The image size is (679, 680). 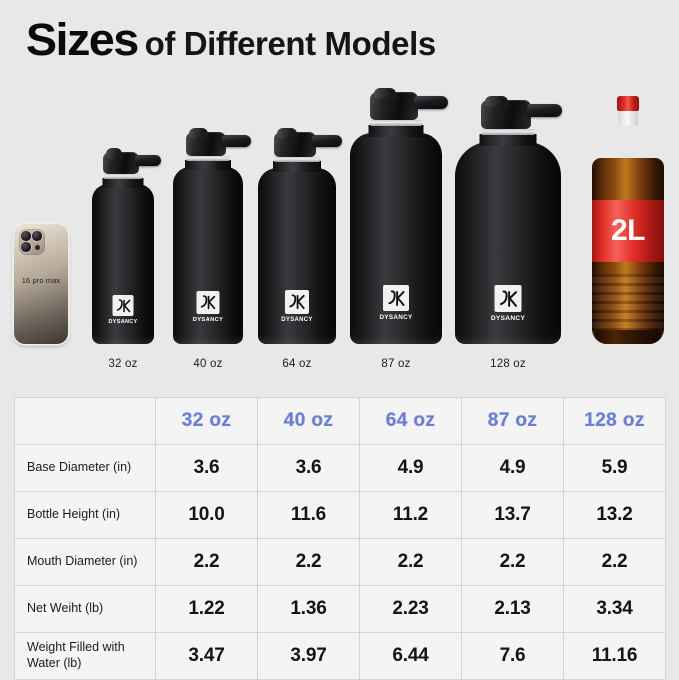 I want to click on cell-net-weight-64oz: 2.23, so click(x=410, y=609).